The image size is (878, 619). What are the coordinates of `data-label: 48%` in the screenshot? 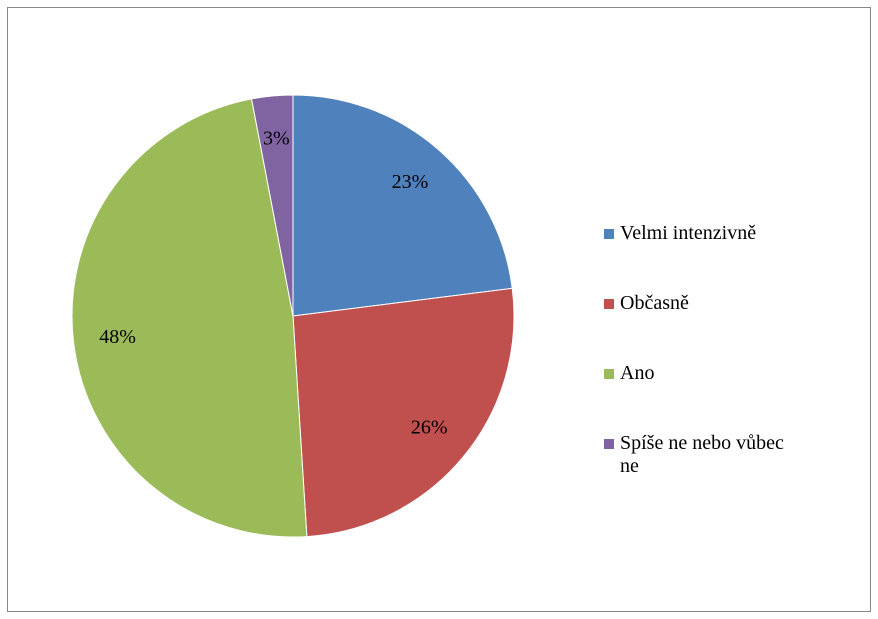 It's located at (117, 337).